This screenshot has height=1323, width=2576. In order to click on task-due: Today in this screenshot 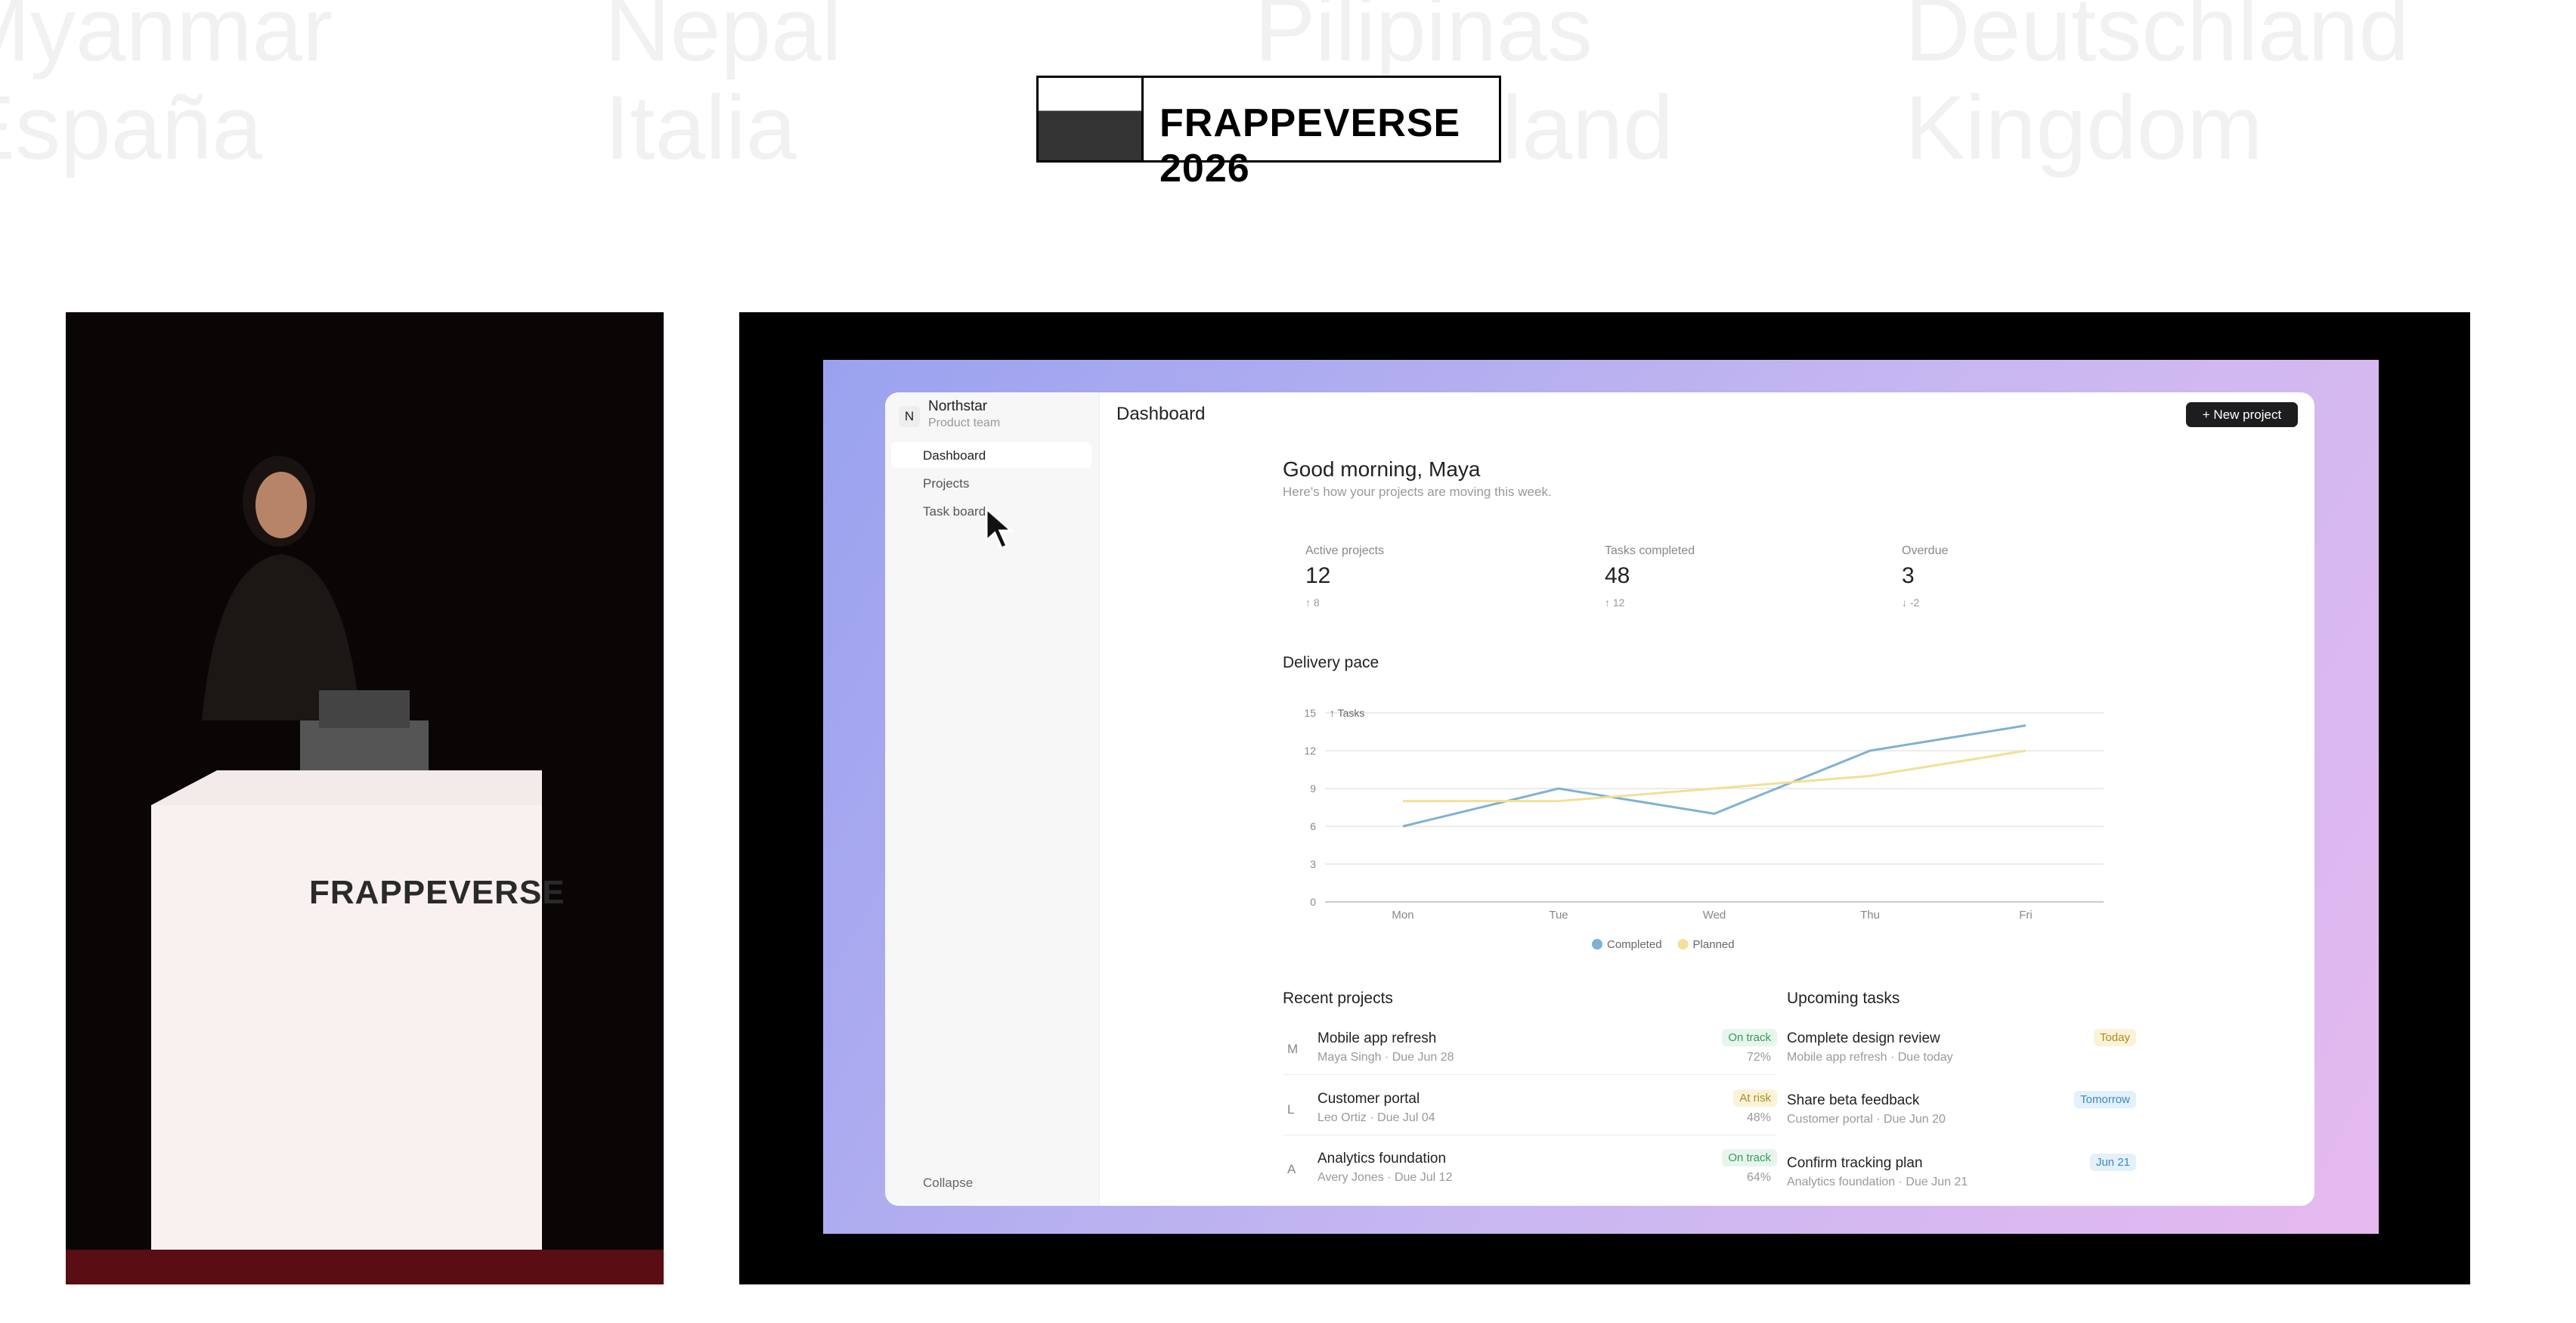, I will do `click(2114, 1037)`.